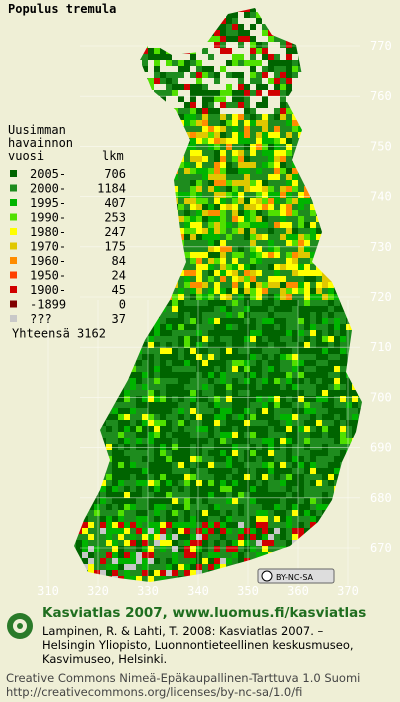 Image resolution: width=400 pixels, height=702 pixels. What do you see at coordinates (20, 626) in the screenshot?
I see `logo` at bounding box center [20, 626].